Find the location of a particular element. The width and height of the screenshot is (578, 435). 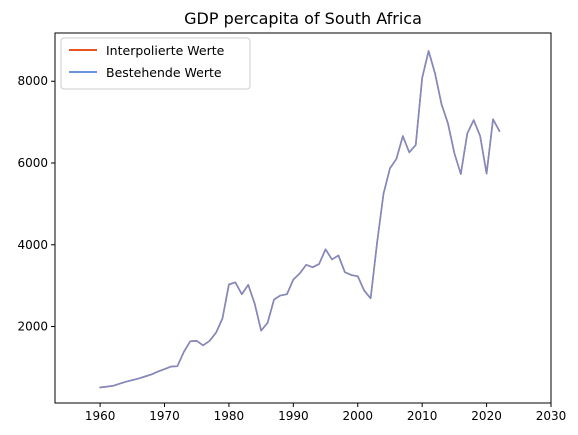

chart-title: GDP percapita of South Africa is located at coordinates (303, 18).